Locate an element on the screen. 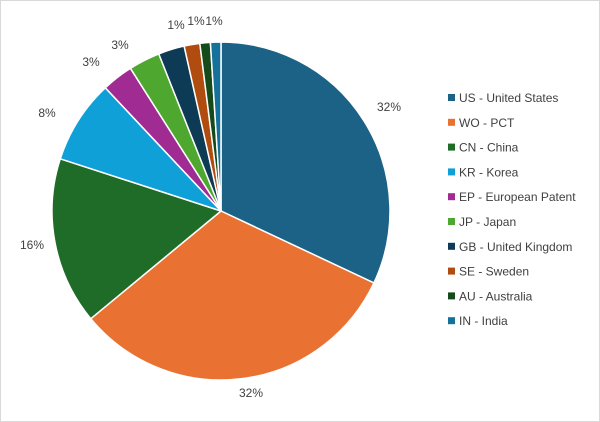  legend-label: JP - Japan is located at coordinates (487, 222).